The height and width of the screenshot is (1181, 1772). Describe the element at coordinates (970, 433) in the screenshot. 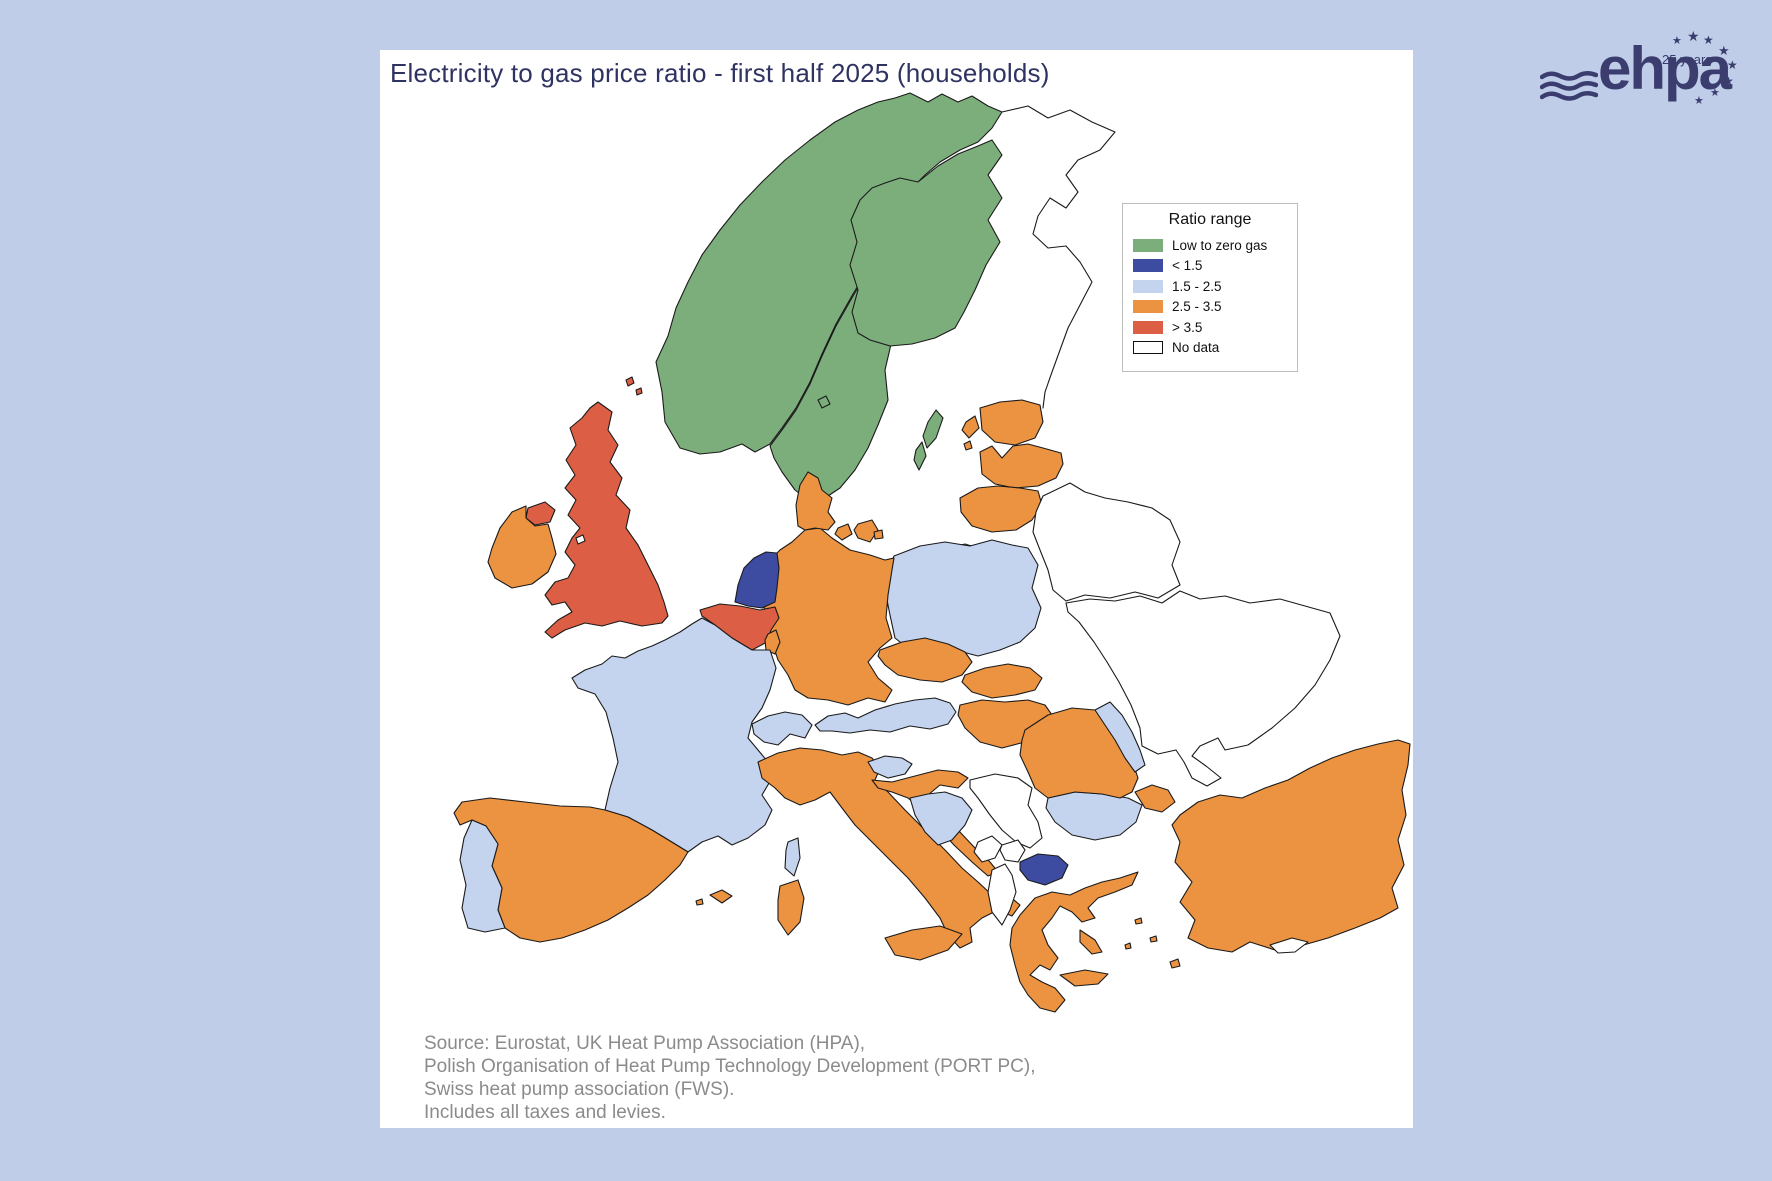

I see `estonia-islands` at that location.